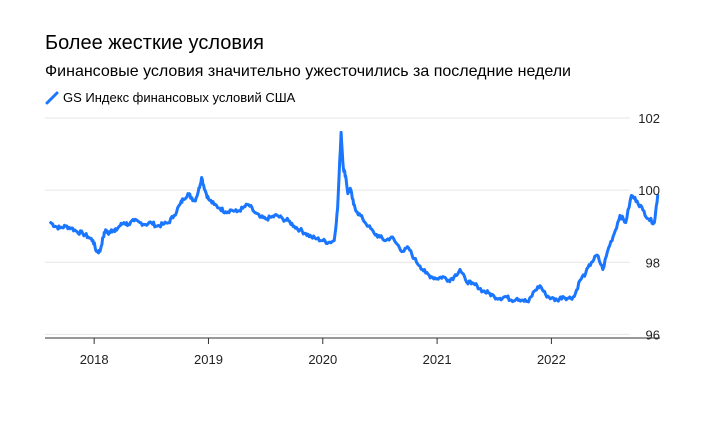 The width and height of the screenshot is (723, 443). Describe the element at coordinates (649, 226) in the screenshot. I see `y-axis: 96 98 100 102` at that location.